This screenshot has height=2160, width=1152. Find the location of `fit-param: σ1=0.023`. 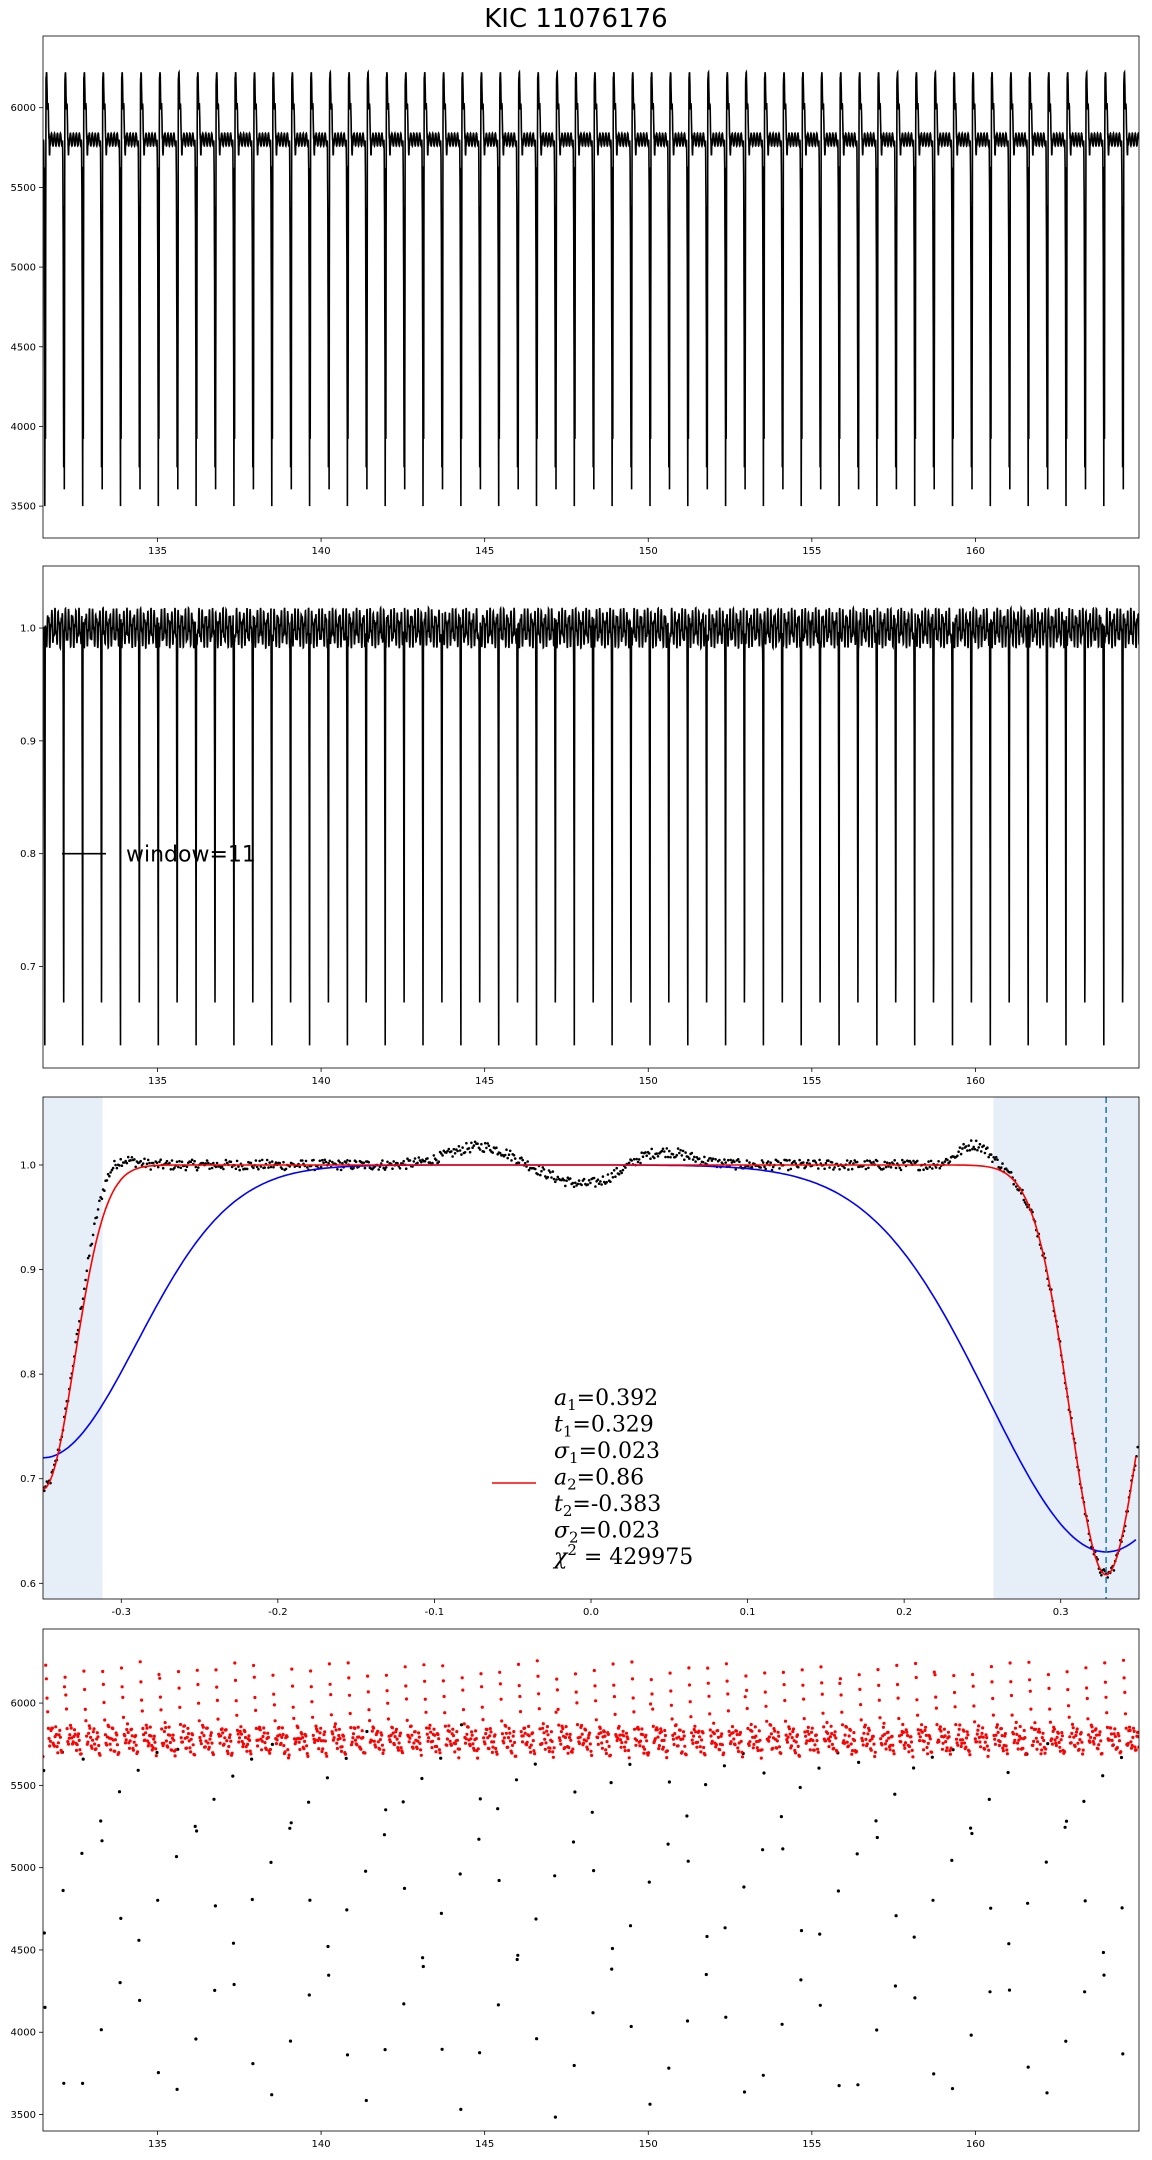

fit-param: σ1=0.023 is located at coordinates (607, 1453).